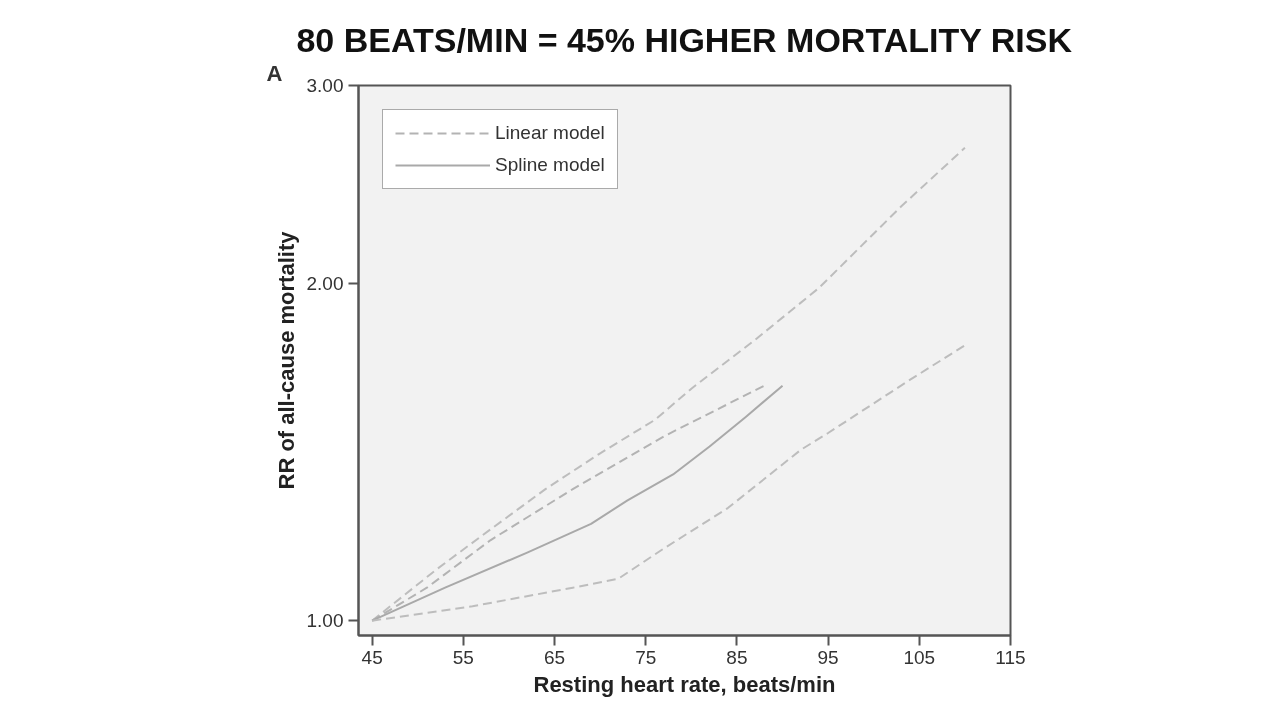  I want to click on x-tick-label: 75, so click(646, 657).